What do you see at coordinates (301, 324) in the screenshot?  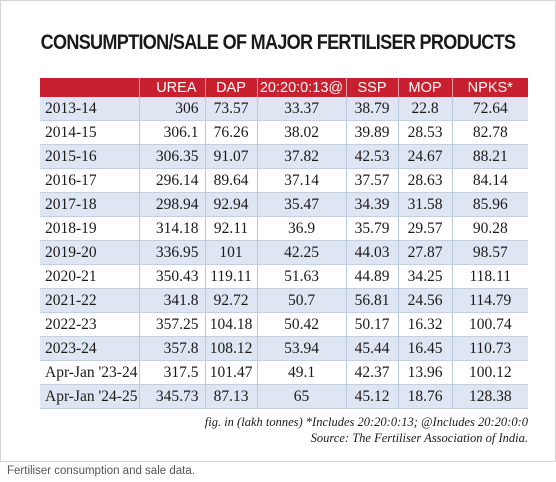 I see `cell-20-20-0-13: 50.42` at bounding box center [301, 324].